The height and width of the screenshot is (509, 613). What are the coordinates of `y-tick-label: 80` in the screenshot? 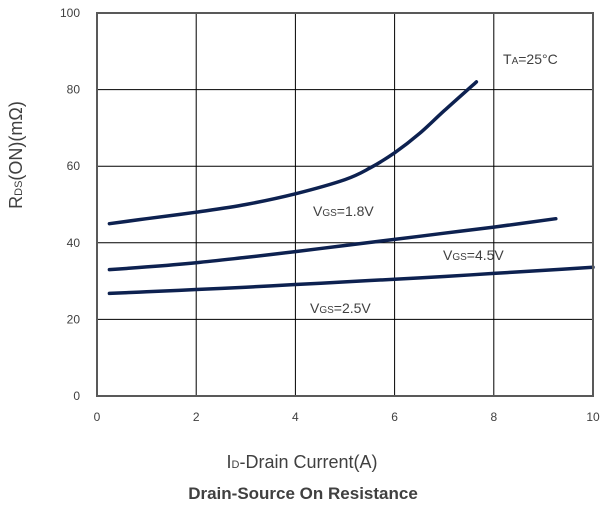 It's located at (74, 90).